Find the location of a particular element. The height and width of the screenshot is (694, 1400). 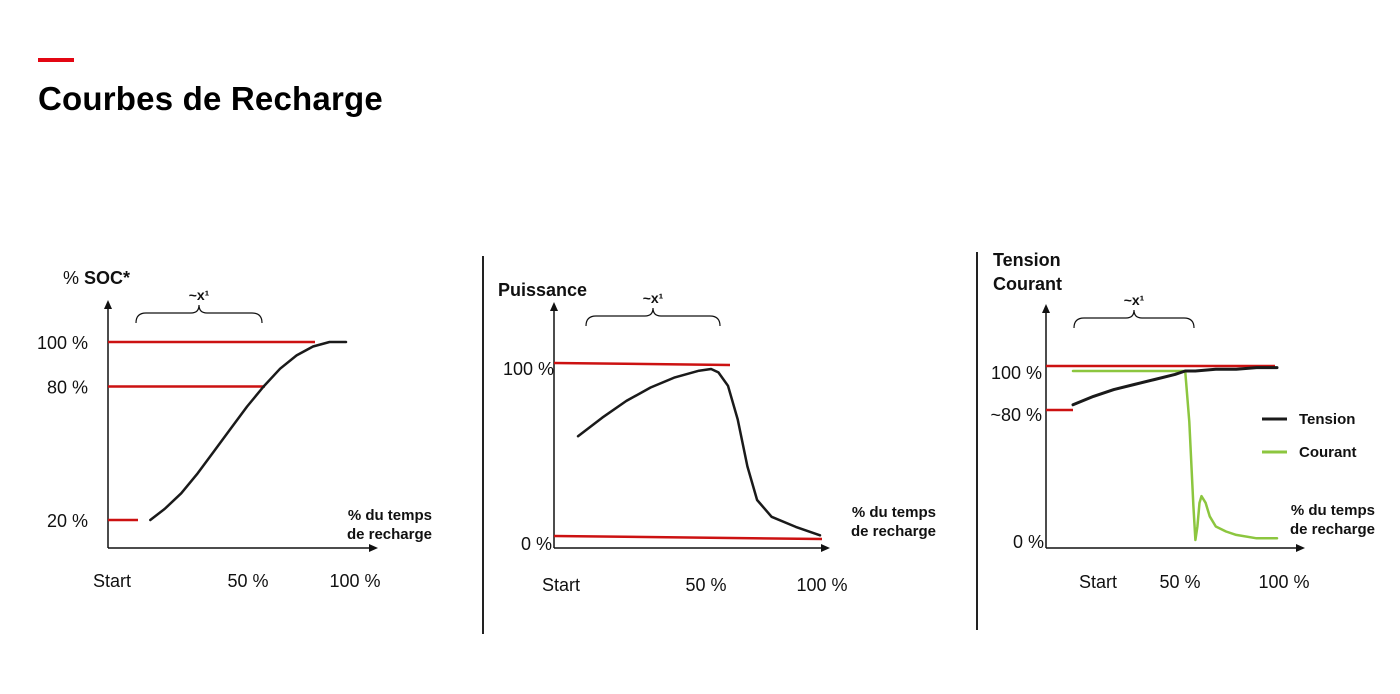

legend-label: Tension is located at coordinates (1327, 419).